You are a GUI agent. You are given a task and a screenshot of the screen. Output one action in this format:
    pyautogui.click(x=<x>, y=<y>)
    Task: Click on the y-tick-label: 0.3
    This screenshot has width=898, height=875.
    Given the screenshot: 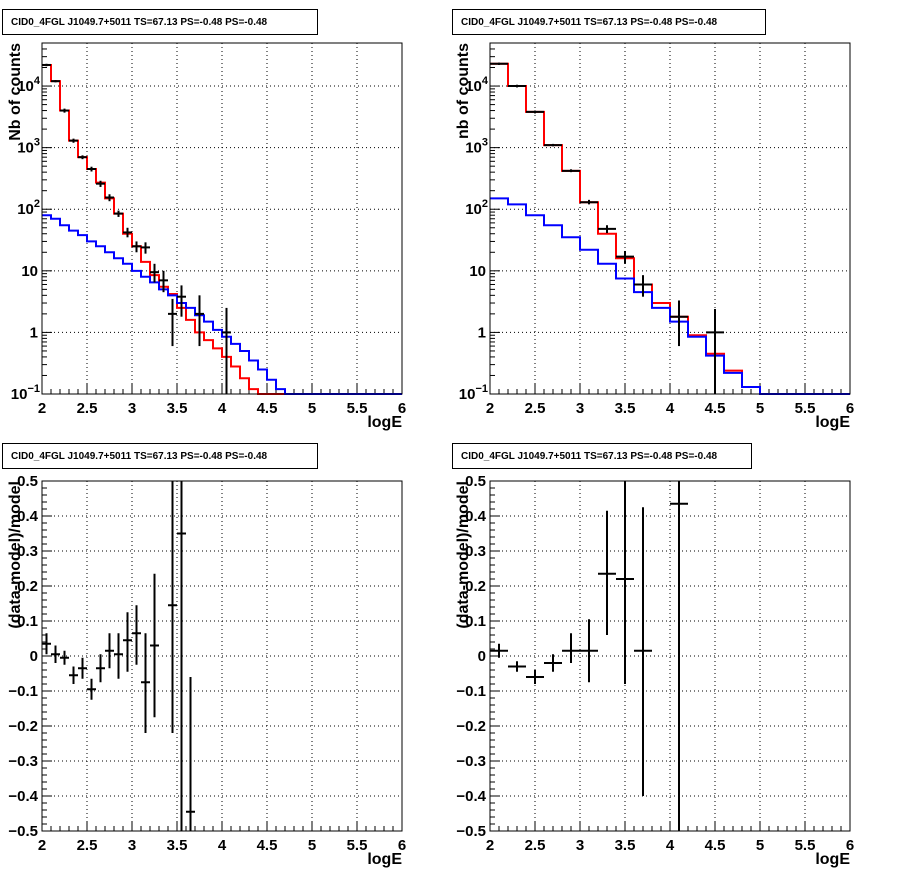 What is the action you would take?
    pyautogui.click(x=475, y=551)
    